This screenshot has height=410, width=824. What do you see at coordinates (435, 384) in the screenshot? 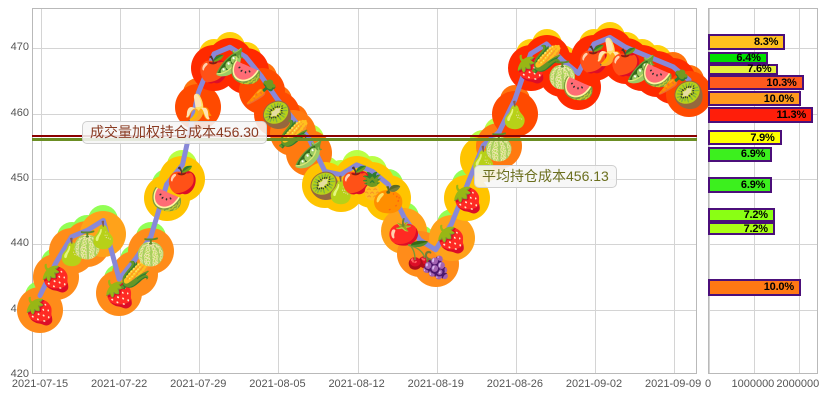
I see `price-x-tick-label: 2021-08-19` at bounding box center [435, 384].